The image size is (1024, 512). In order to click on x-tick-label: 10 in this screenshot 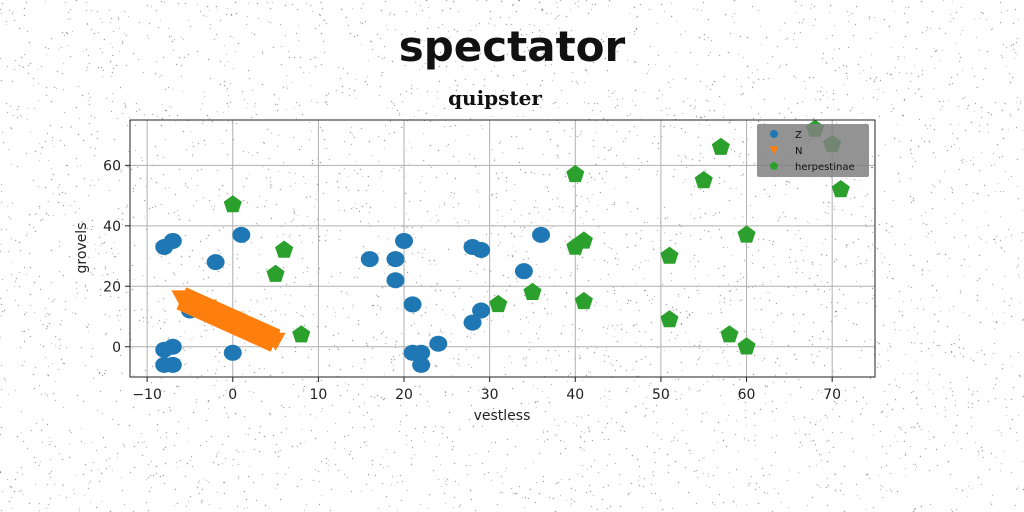, I will do `click(318, 395)`.